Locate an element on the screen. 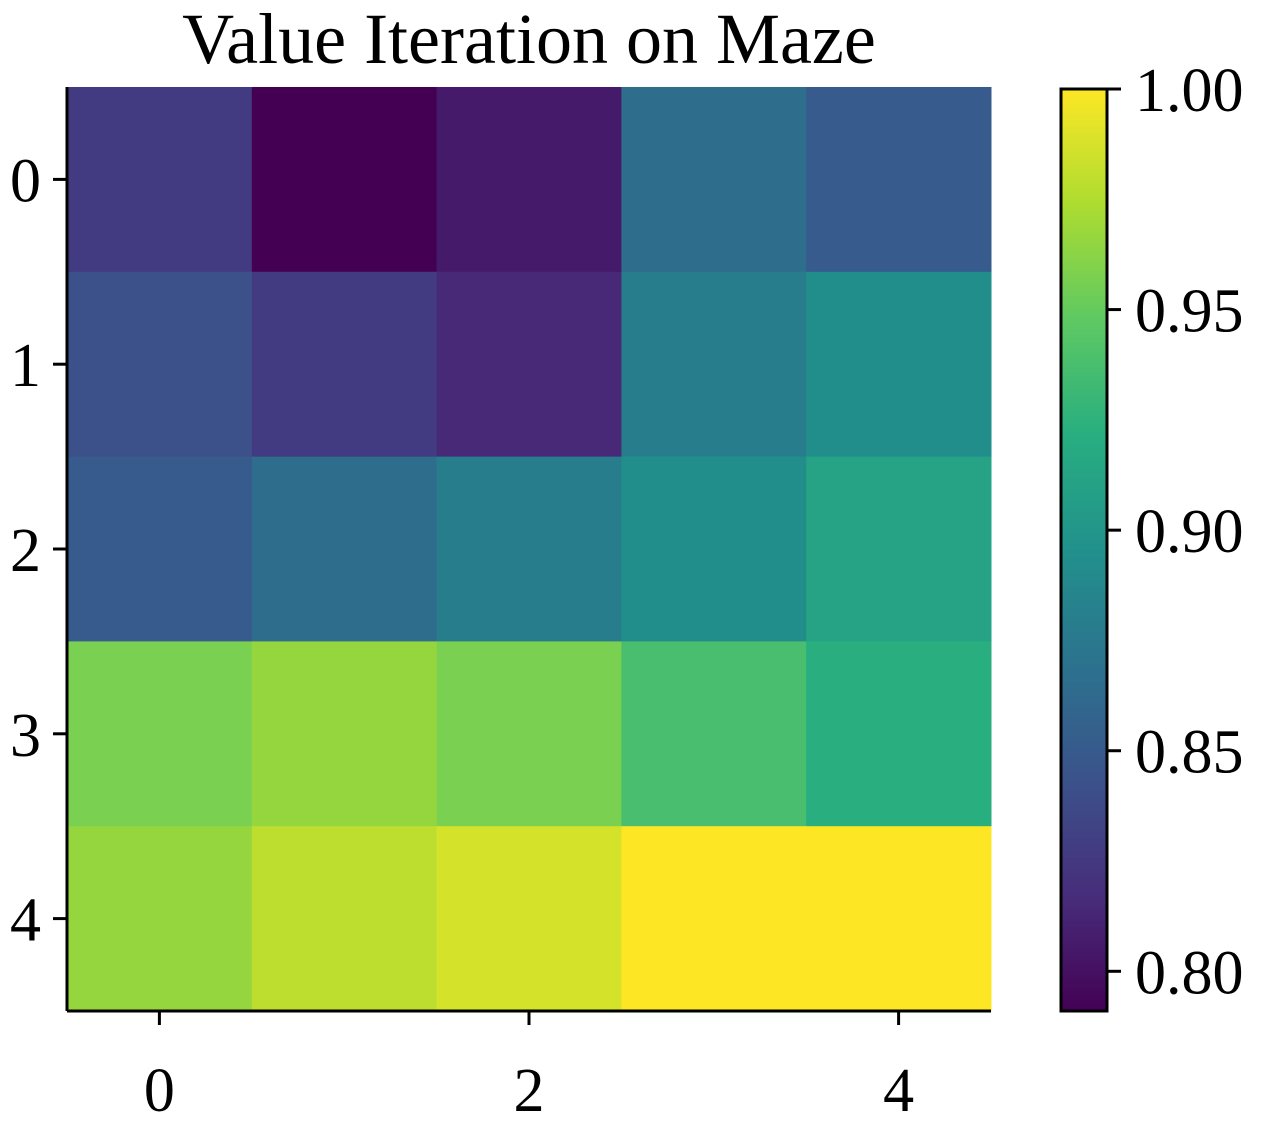 This screenshot has width=1267, height=1128. colorbar-tick-label: 1.00 is located at coordinates (1189, 91).